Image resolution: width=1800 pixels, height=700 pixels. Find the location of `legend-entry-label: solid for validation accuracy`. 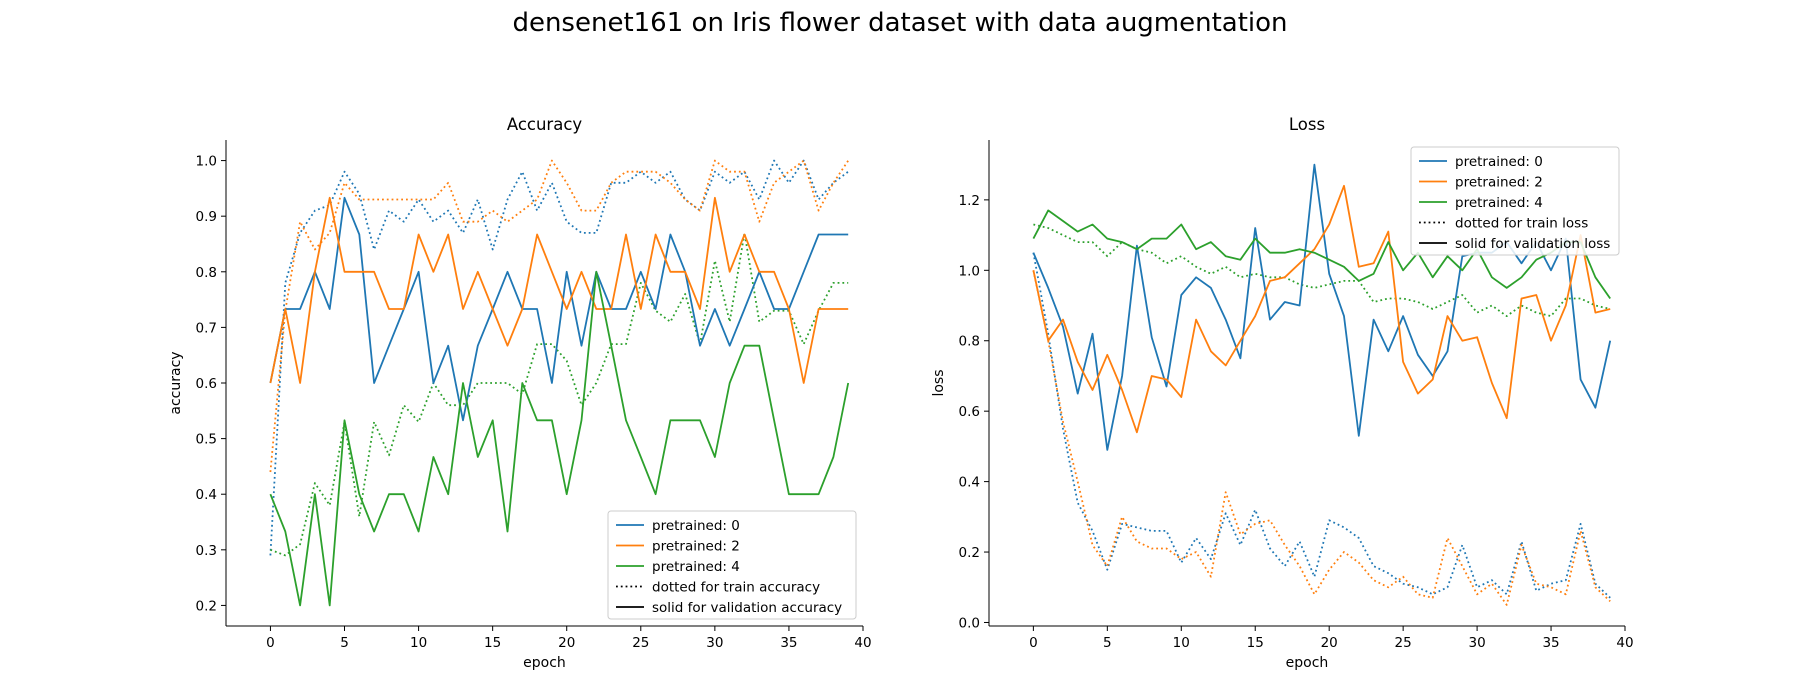

legend-entry-label: solid for validation accuracy is located at coordinates (747, 608).